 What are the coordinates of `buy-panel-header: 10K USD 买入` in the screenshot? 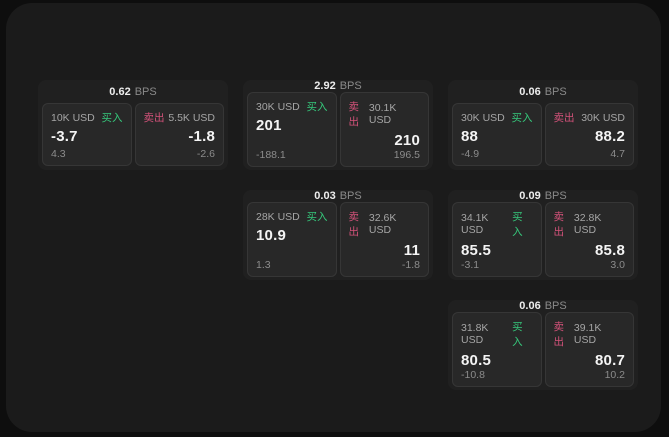 It's located at (87, 117).